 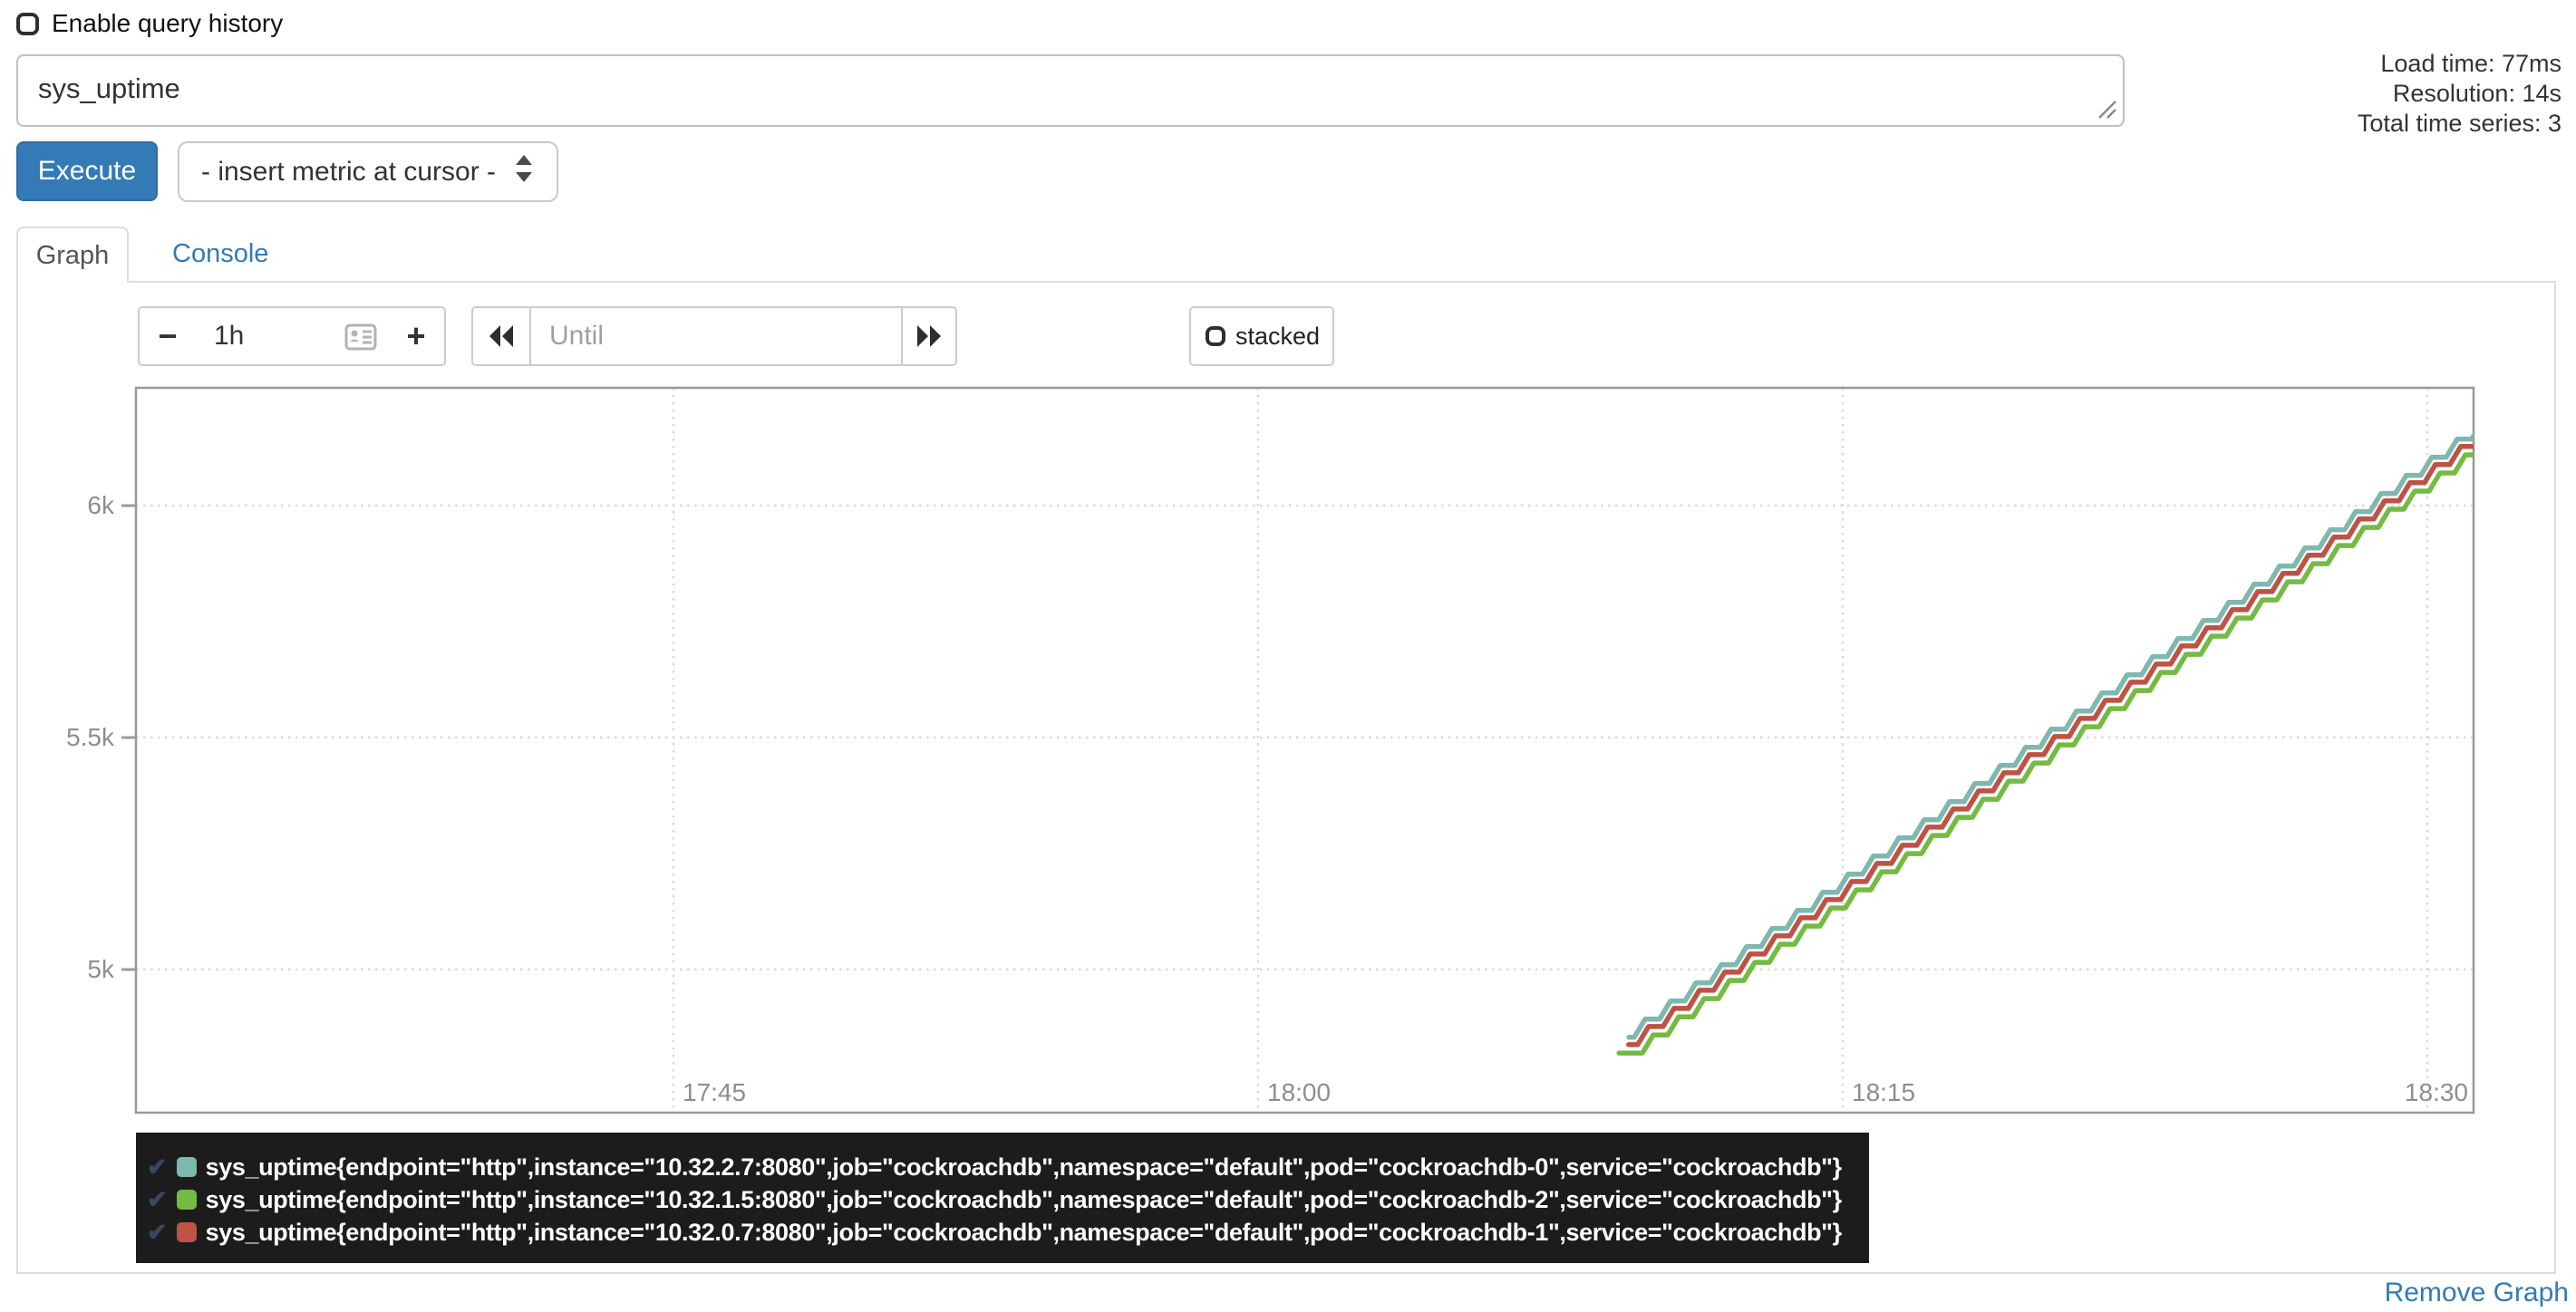 I want to click on insert-metric-dropdown: - insert metric at cursor -, so click(x=368, y=171).